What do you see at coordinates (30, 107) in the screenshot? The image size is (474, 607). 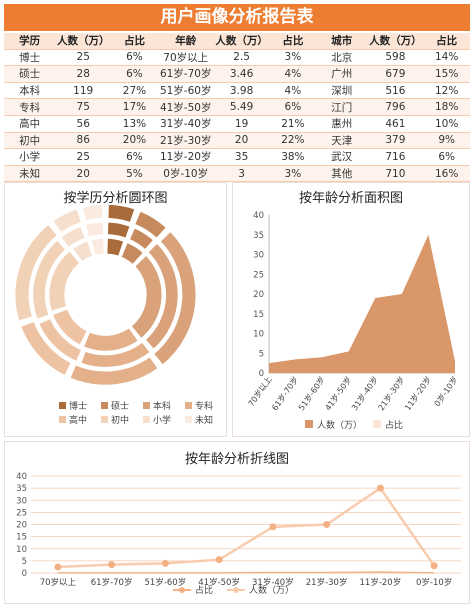 I see `table-cell: 专科` at bounding box center [30, 107].